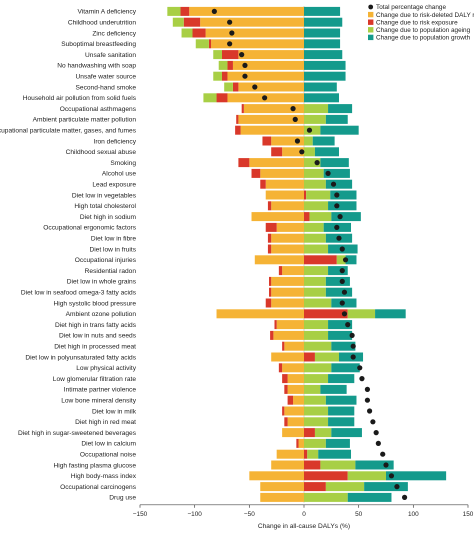 The image size is (474, 533). Describe the element at coordinates (371, 30) in the screenshot. I see `legend-marker-pop_ageing` at that location.